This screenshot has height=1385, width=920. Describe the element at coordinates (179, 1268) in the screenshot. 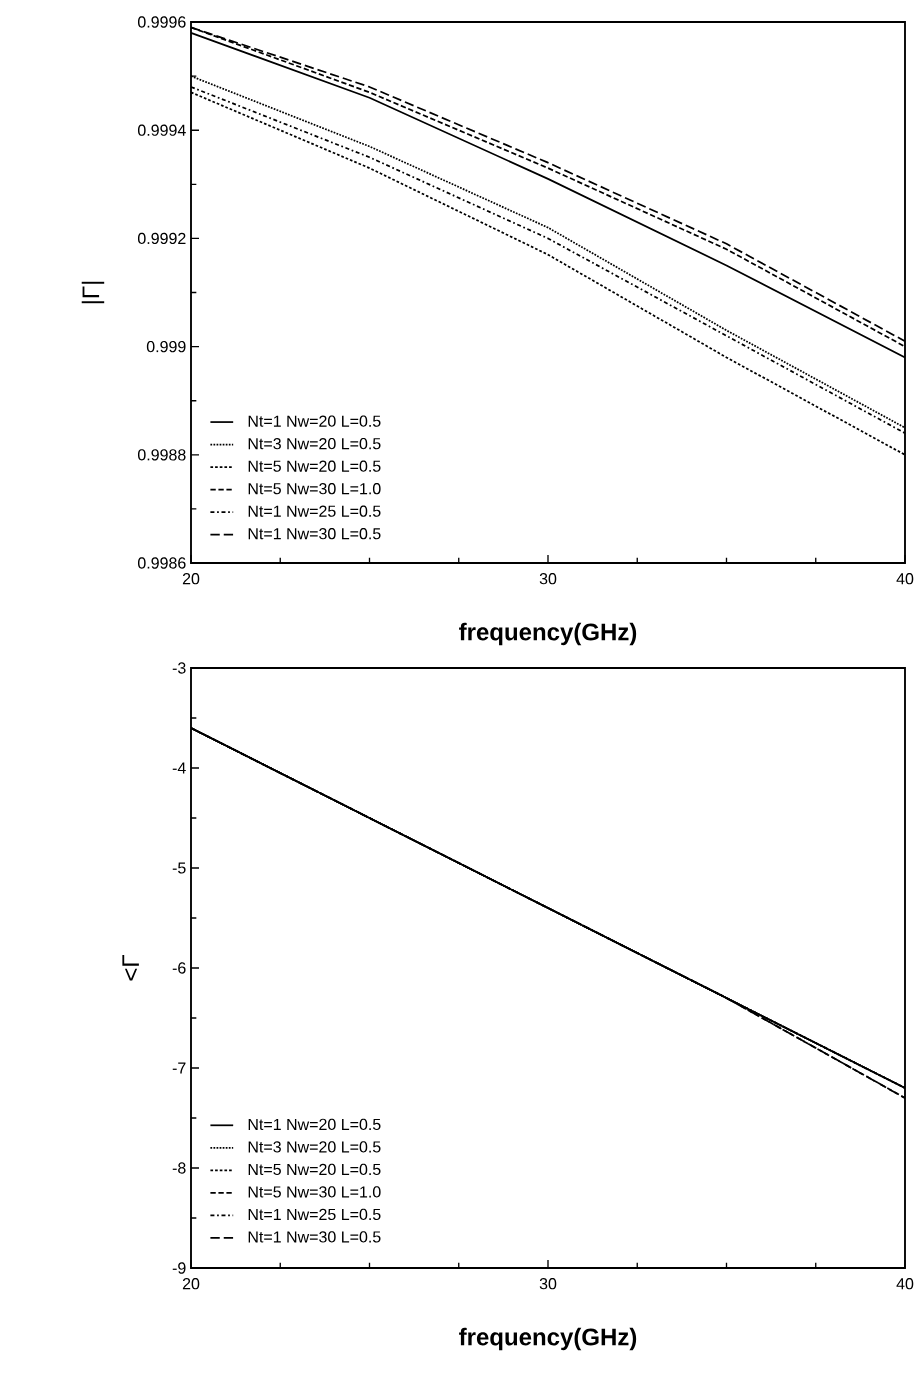

I see `y-tick-label: -9` at that location.